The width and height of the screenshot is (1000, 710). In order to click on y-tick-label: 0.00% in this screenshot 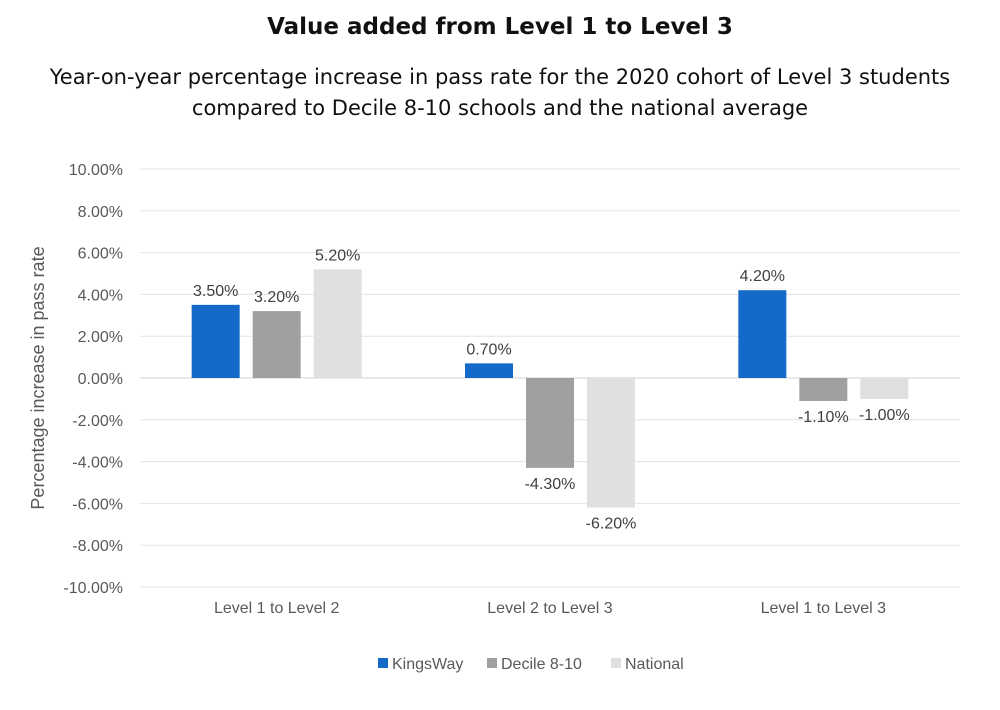, I will do `click(100, 379)`.